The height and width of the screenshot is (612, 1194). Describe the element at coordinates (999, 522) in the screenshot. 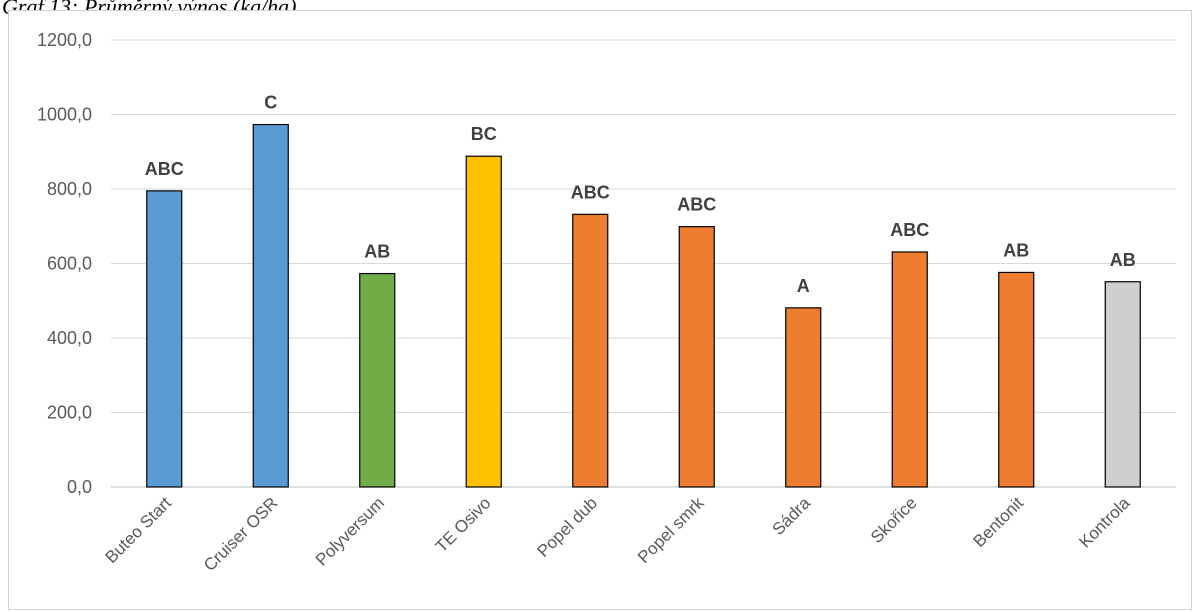

I see `x-tick-label: Bentonit` at that location.